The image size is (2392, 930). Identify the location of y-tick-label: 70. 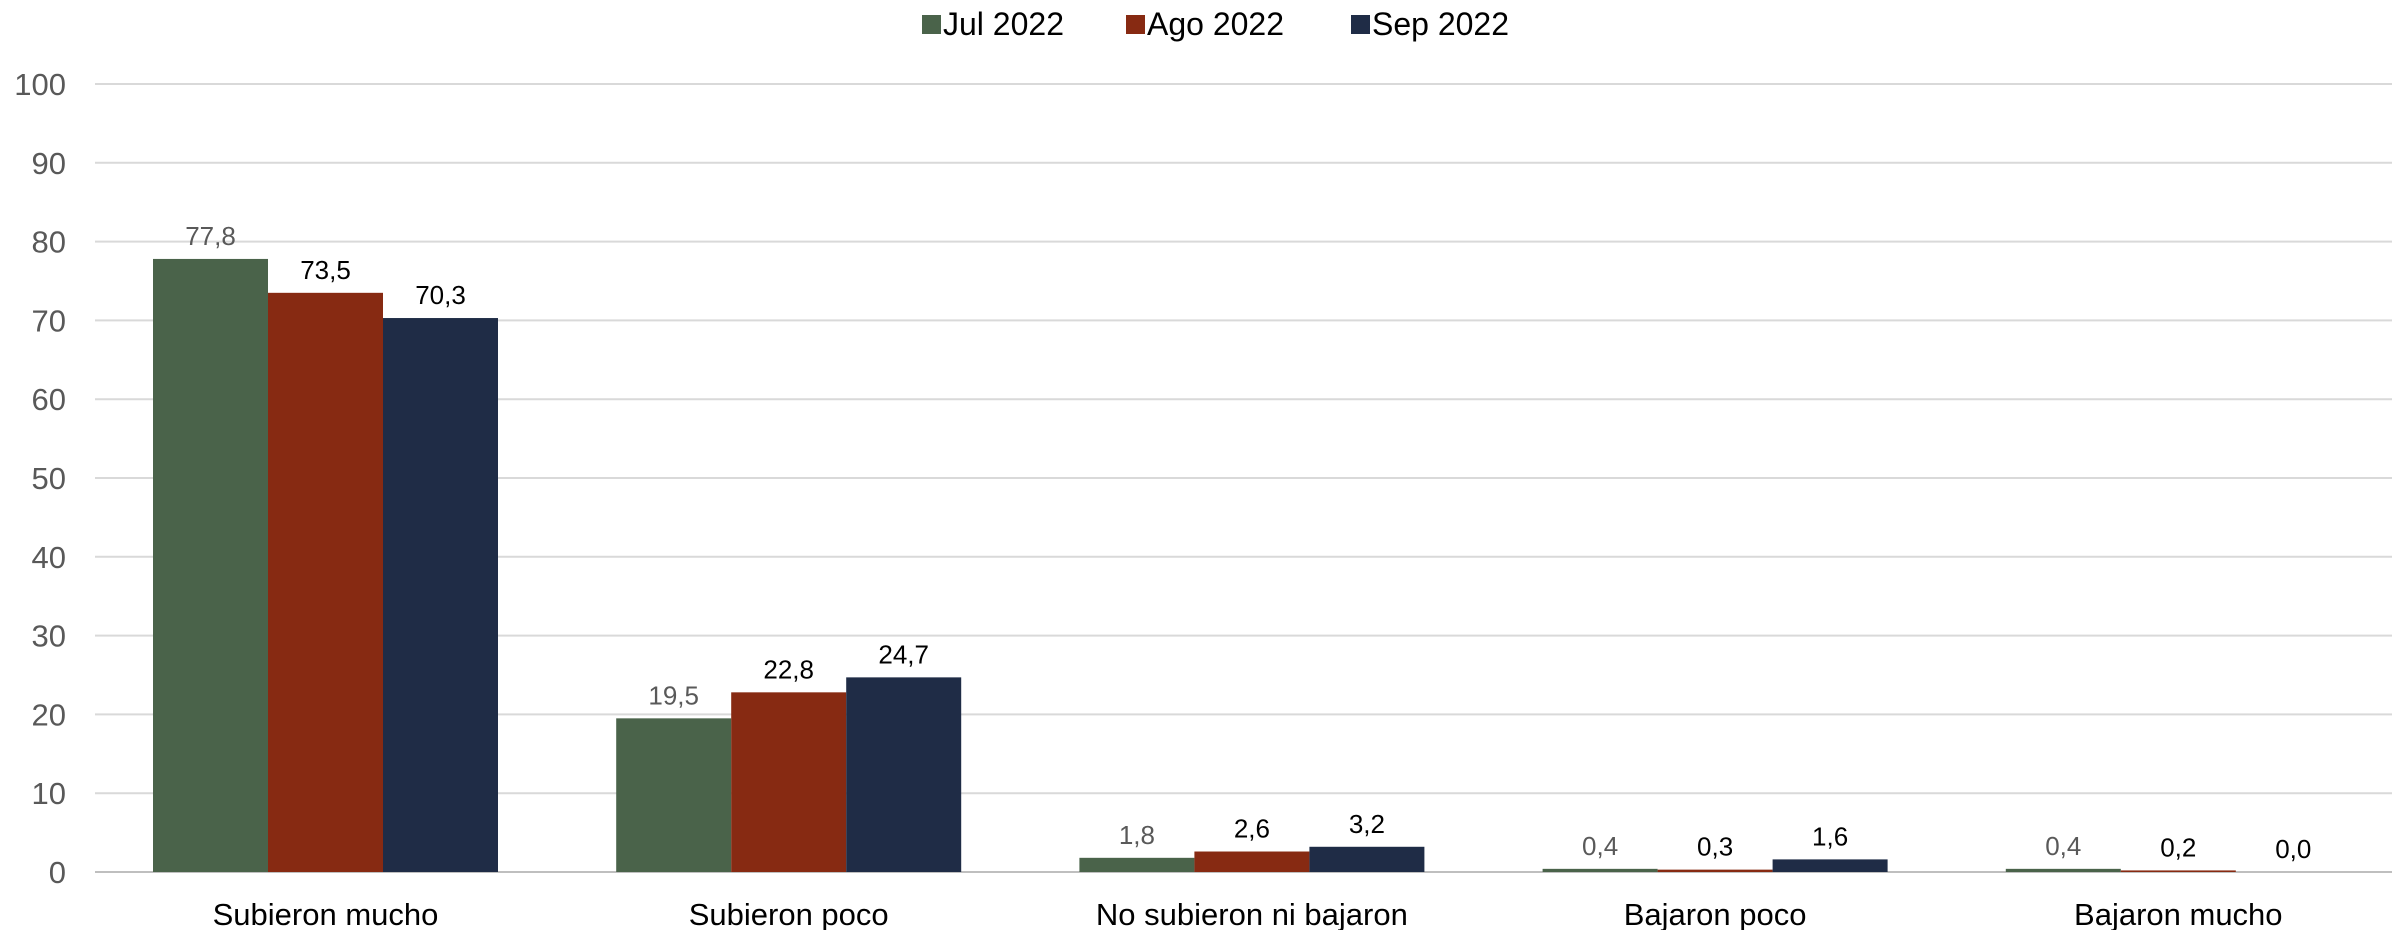
(49, 320).